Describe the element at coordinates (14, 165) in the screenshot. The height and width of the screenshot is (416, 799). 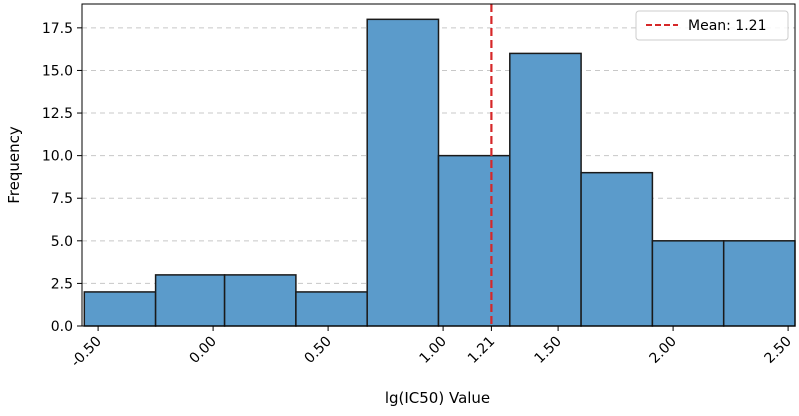
I see `y-axis-label: Frequency` at that location.